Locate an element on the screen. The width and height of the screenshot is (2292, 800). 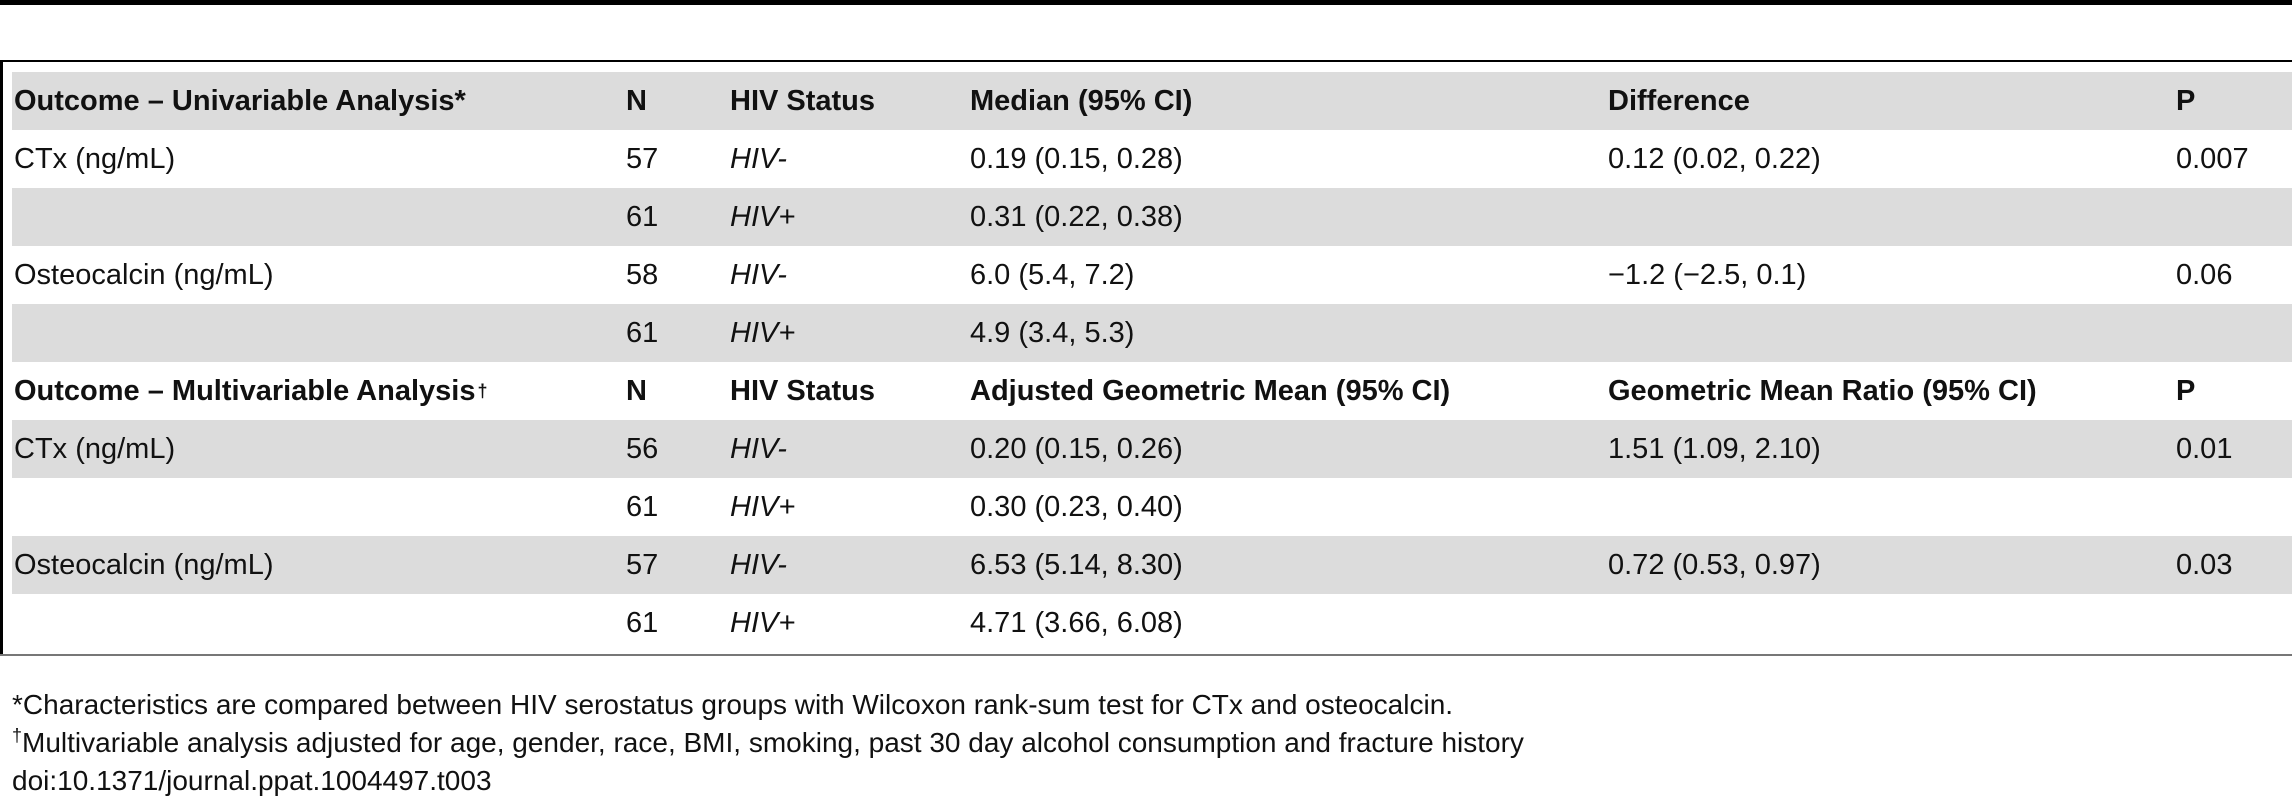
header-difference: Difference is located at coordinates (1679, 100).